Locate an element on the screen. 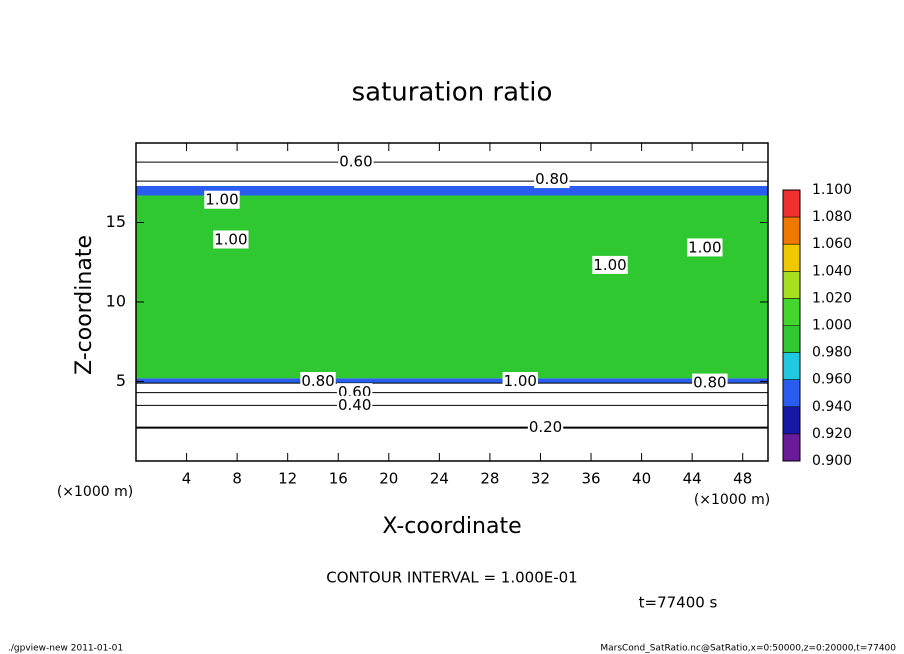  contour-label: 0.60 is located at coordinates (355, 162).